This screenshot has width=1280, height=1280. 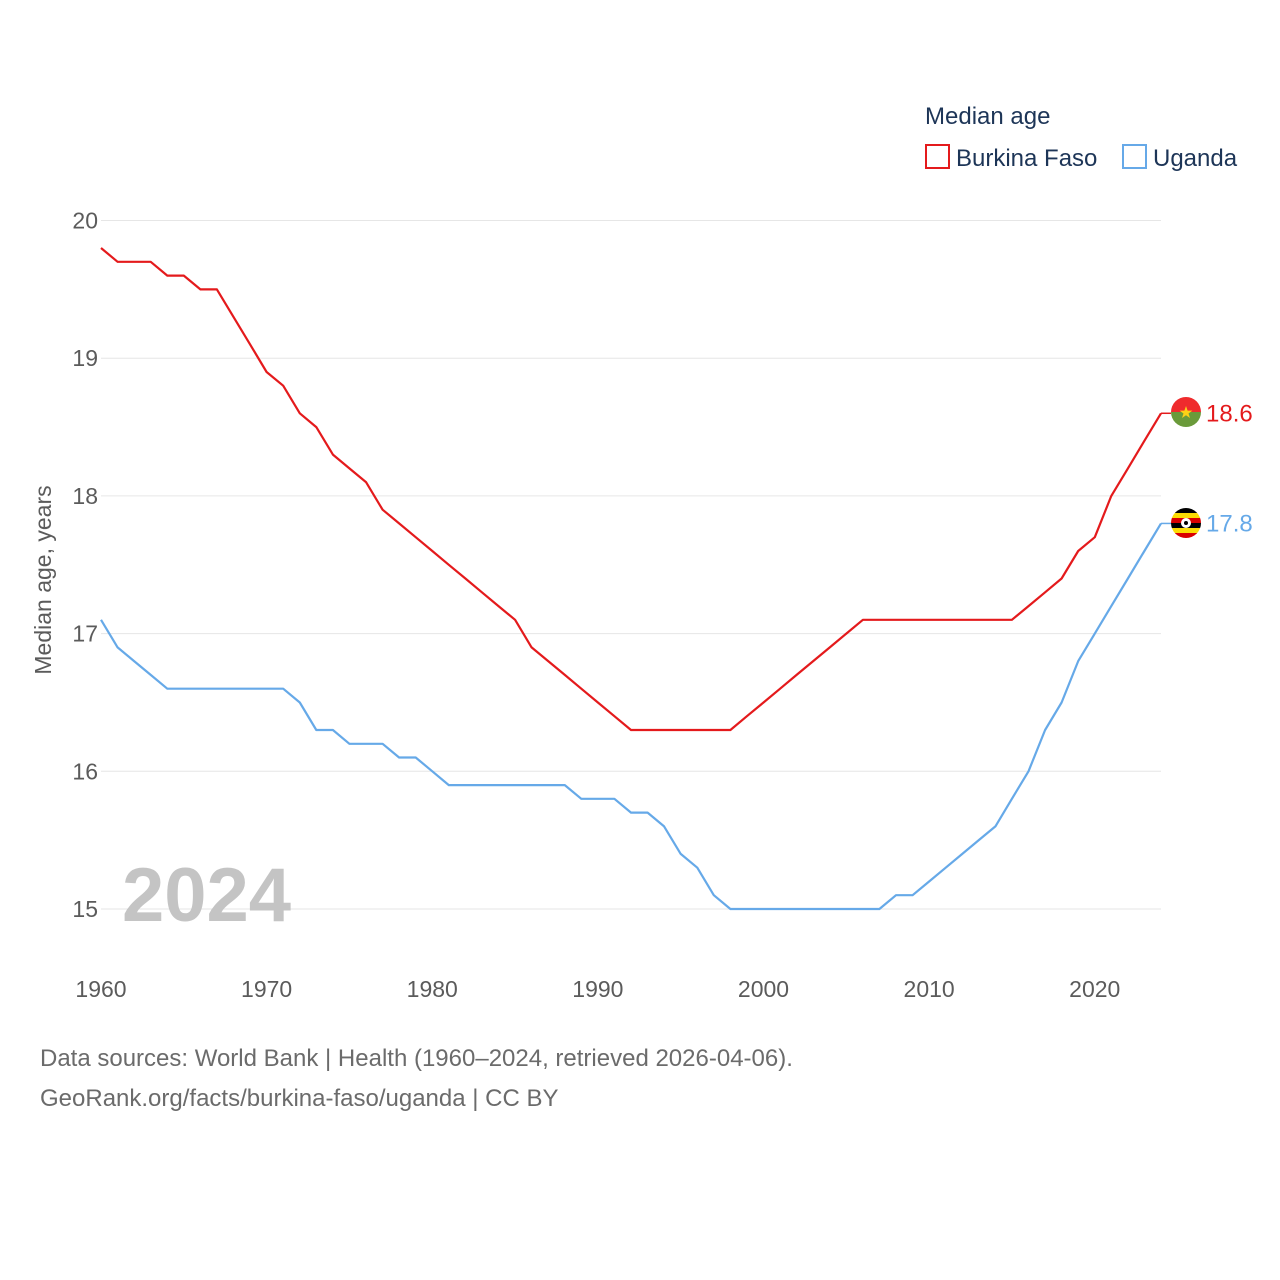 What do you see at coordinates (85, 634) in the screenshot?
I see `y-tick-label: 17` at bounding box center [85, 634].